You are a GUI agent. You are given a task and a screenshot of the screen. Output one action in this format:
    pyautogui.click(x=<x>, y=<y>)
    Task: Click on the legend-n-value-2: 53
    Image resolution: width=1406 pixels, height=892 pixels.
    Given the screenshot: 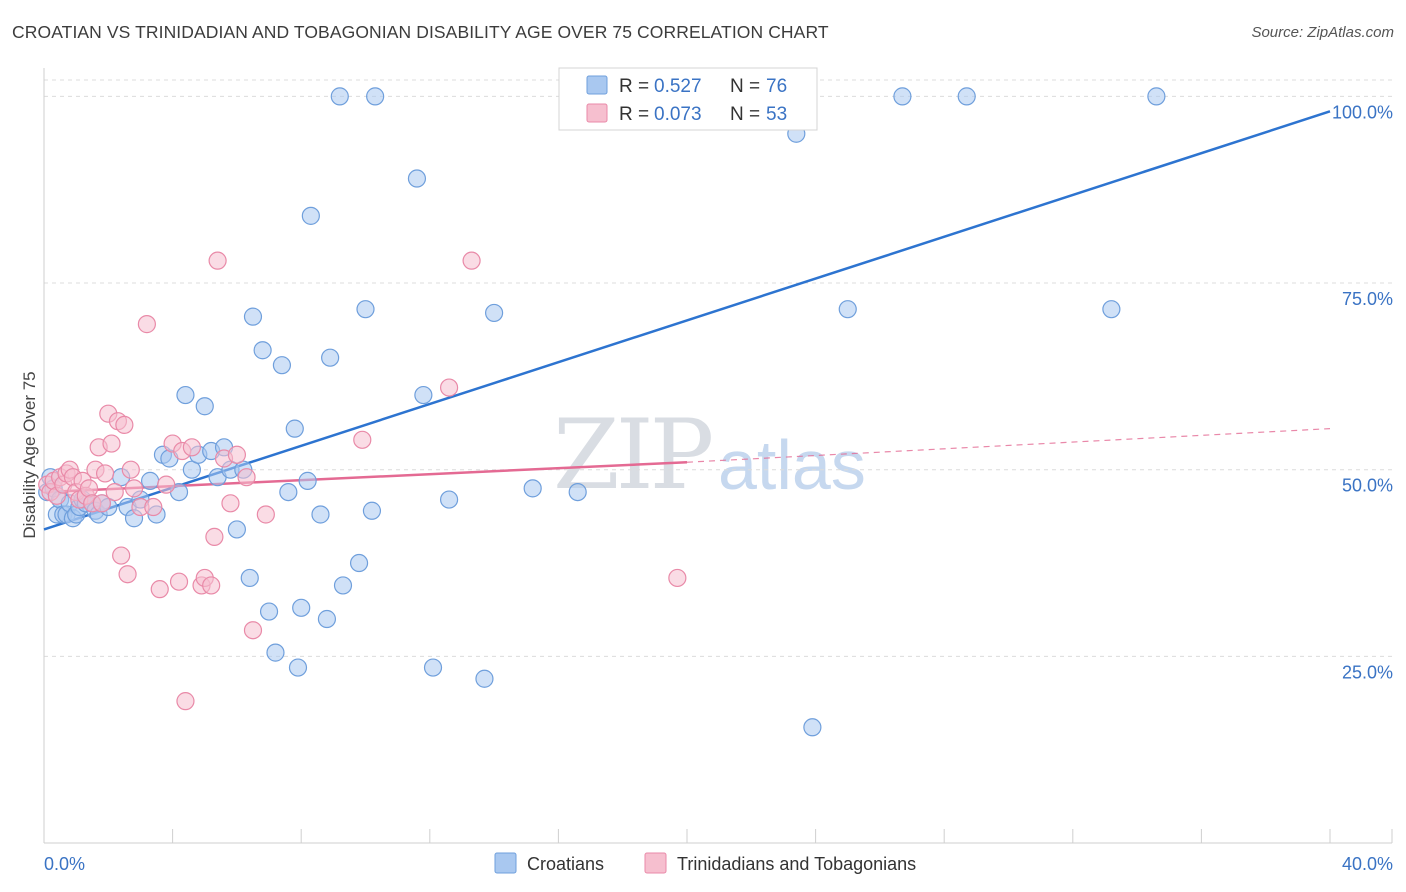 What is the action you would take?
    pyautogui.click(x=776, y=114)
    